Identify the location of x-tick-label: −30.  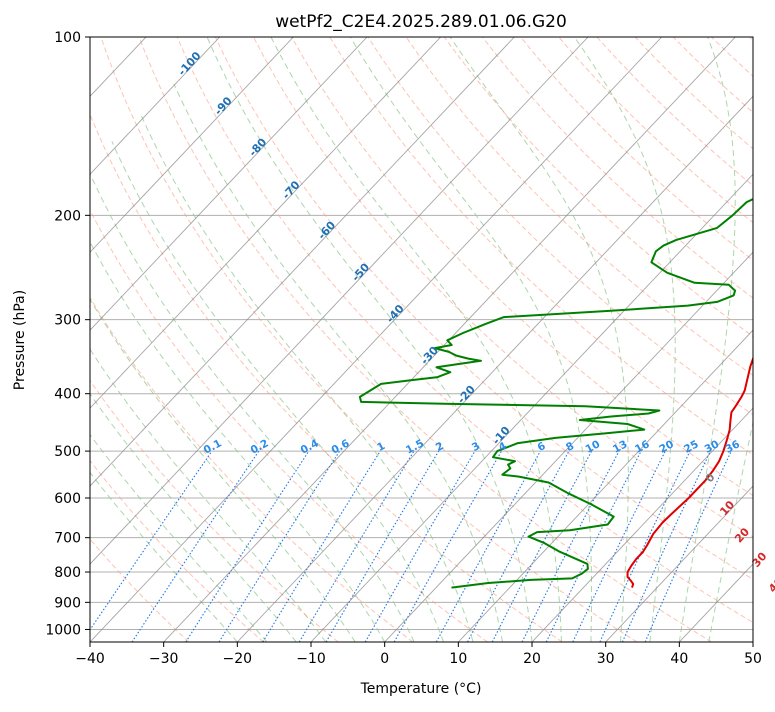
(164, 659).